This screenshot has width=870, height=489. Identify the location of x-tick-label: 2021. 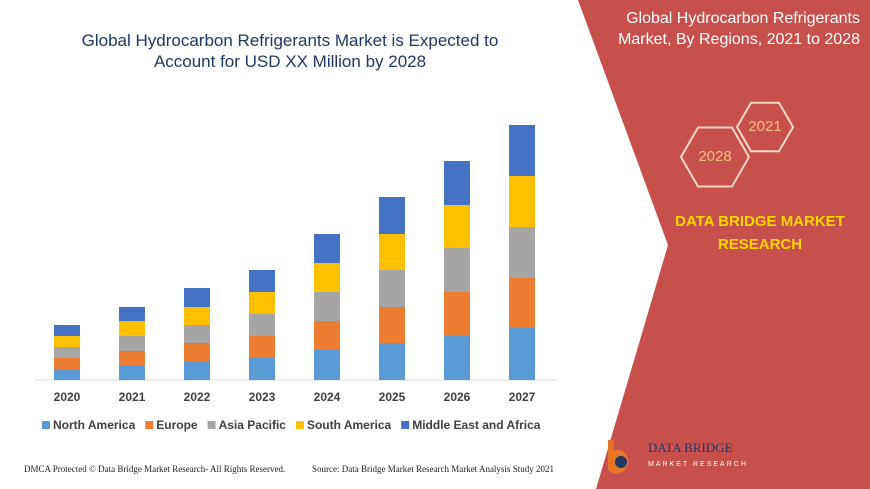
(132, 397).